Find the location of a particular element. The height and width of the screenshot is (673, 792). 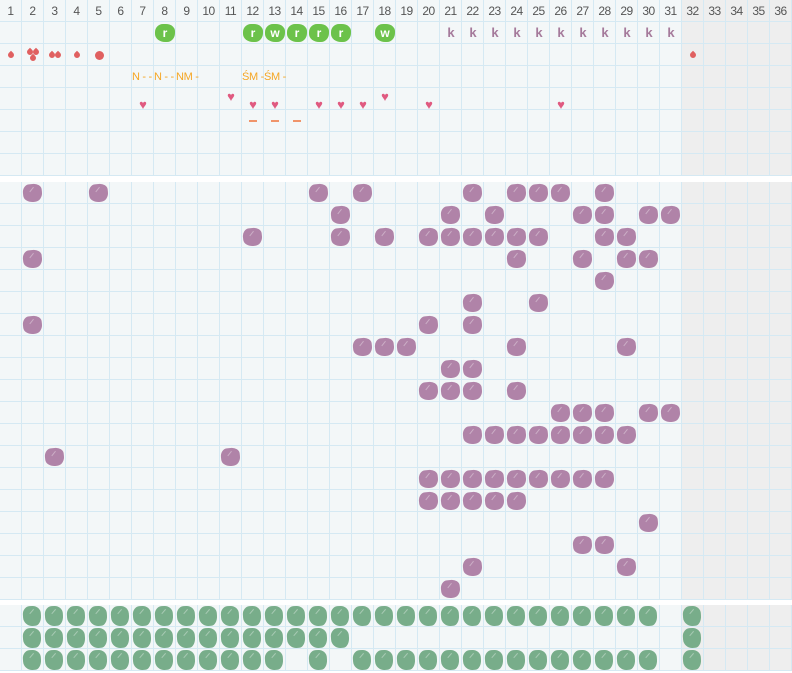

column-header-day: 27 is located at coordinates (582, 11).